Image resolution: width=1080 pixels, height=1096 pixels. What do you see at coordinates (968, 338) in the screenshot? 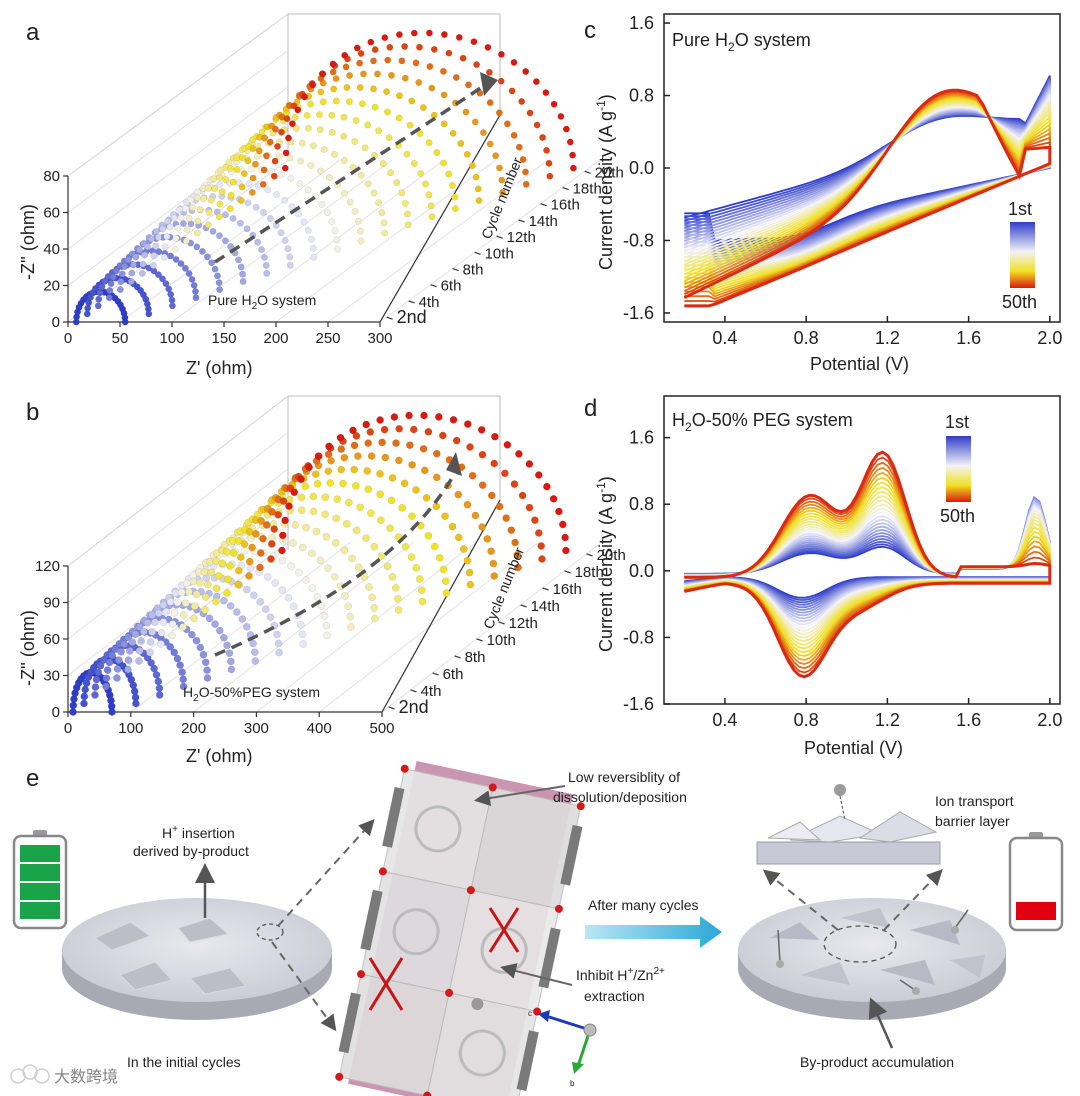
I see `x-tick-label: 1.6` at bounding box center [968, 338].